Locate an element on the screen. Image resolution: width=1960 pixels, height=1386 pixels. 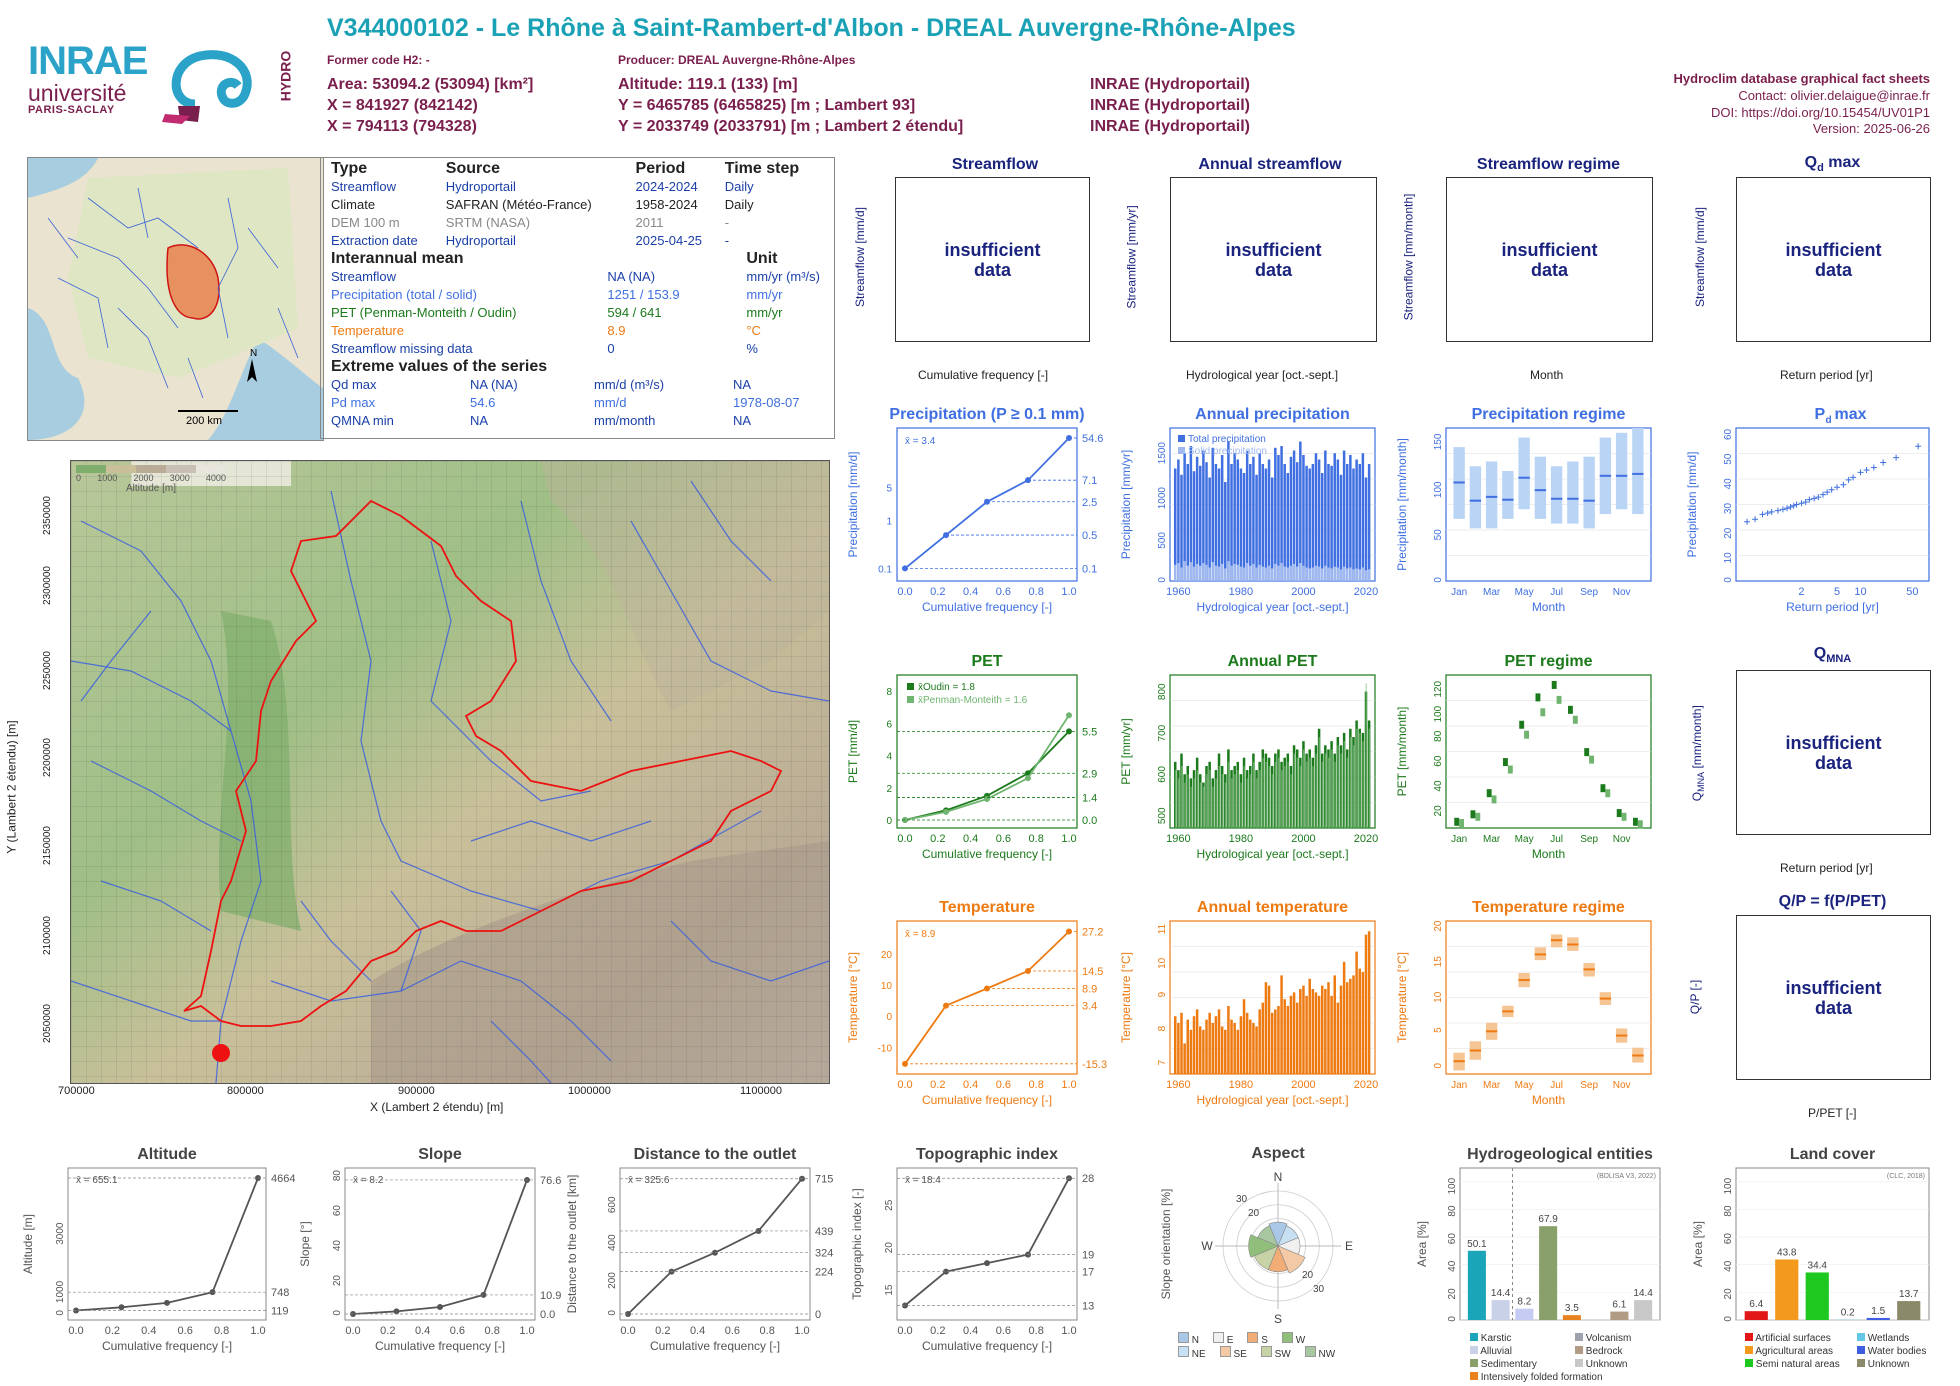
altitude-mean-label: x̄ = 655.1 is located at coordinates (97, 1180).